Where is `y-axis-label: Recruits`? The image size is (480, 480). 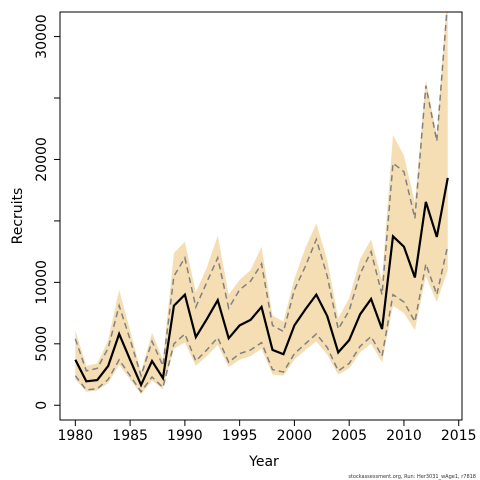
y-axis-label: Recruits is located at coordinates (18, 216).